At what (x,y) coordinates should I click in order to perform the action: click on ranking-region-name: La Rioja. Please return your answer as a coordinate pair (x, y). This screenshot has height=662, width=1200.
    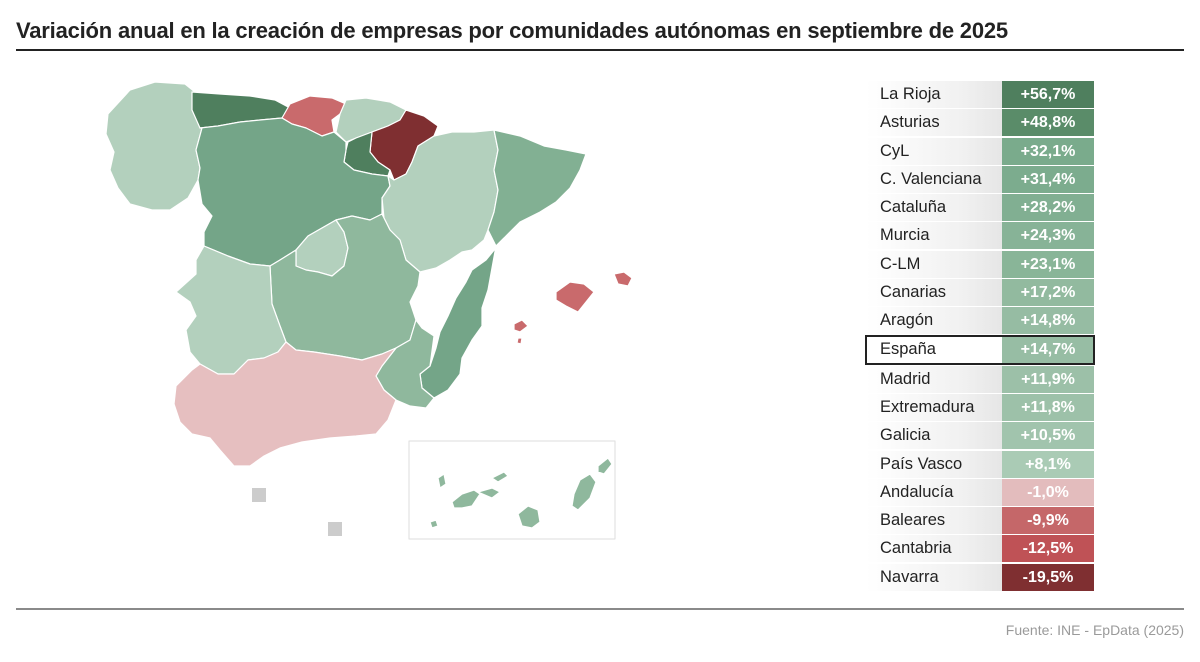
    Looking at the image, I should click on (934, 94).